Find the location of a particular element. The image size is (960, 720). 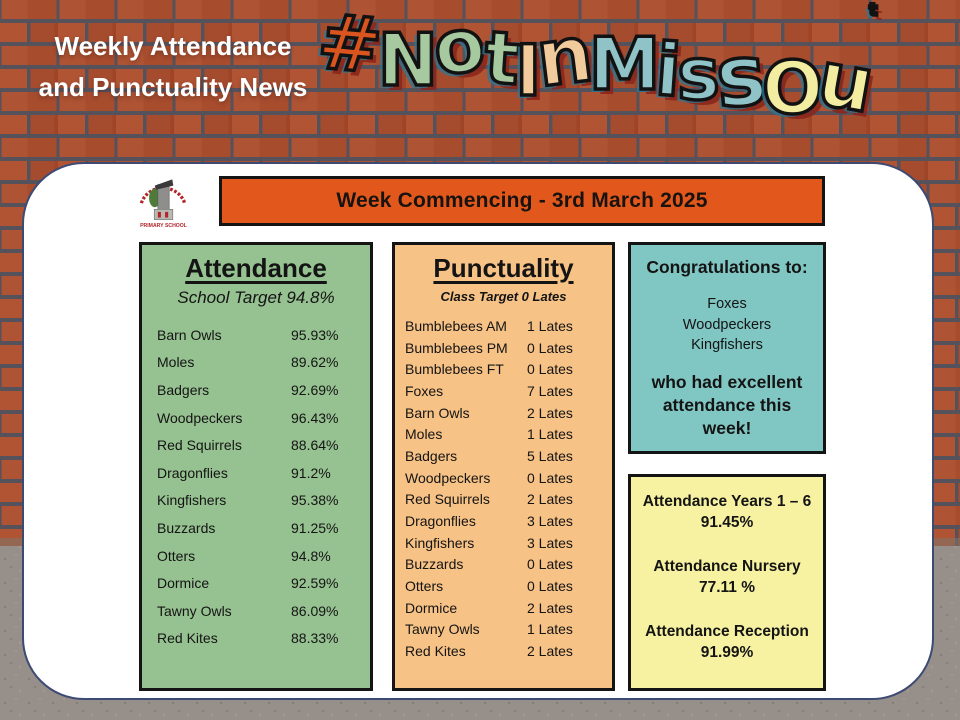

summary-label: Attendance Reception is located at coordinates (727, 631).